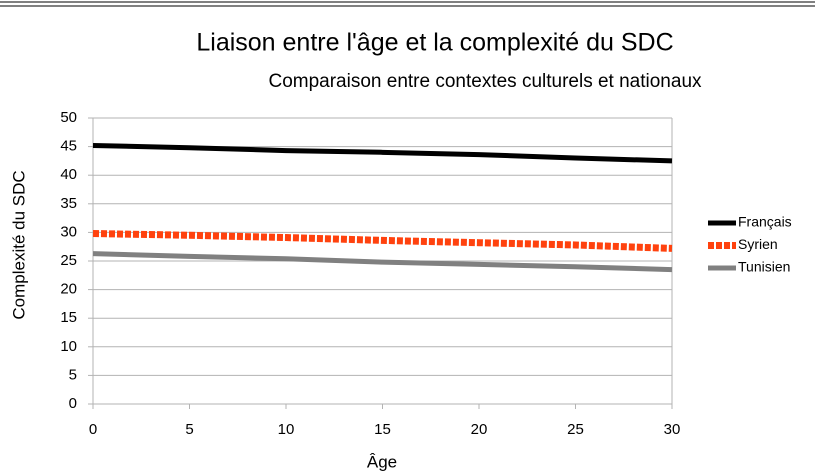 The width and height of the screenshot is (815, 473). Describe the element at coordinates (68, 117) in the screenshot. I see `y-tick-label: 50` at that location.